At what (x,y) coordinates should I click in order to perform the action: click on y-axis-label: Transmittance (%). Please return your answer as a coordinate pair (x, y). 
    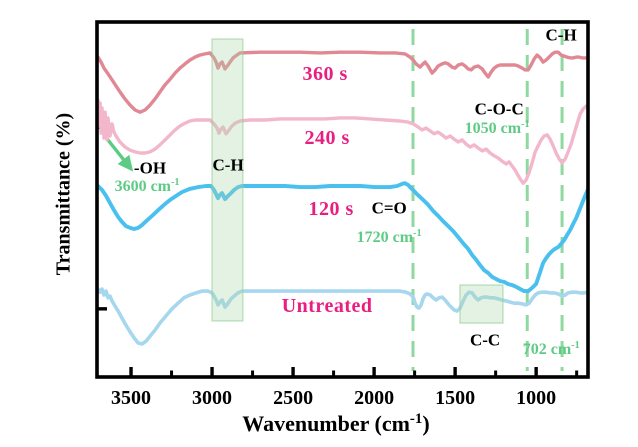
    Looking at the image, I should click on (63, 194).